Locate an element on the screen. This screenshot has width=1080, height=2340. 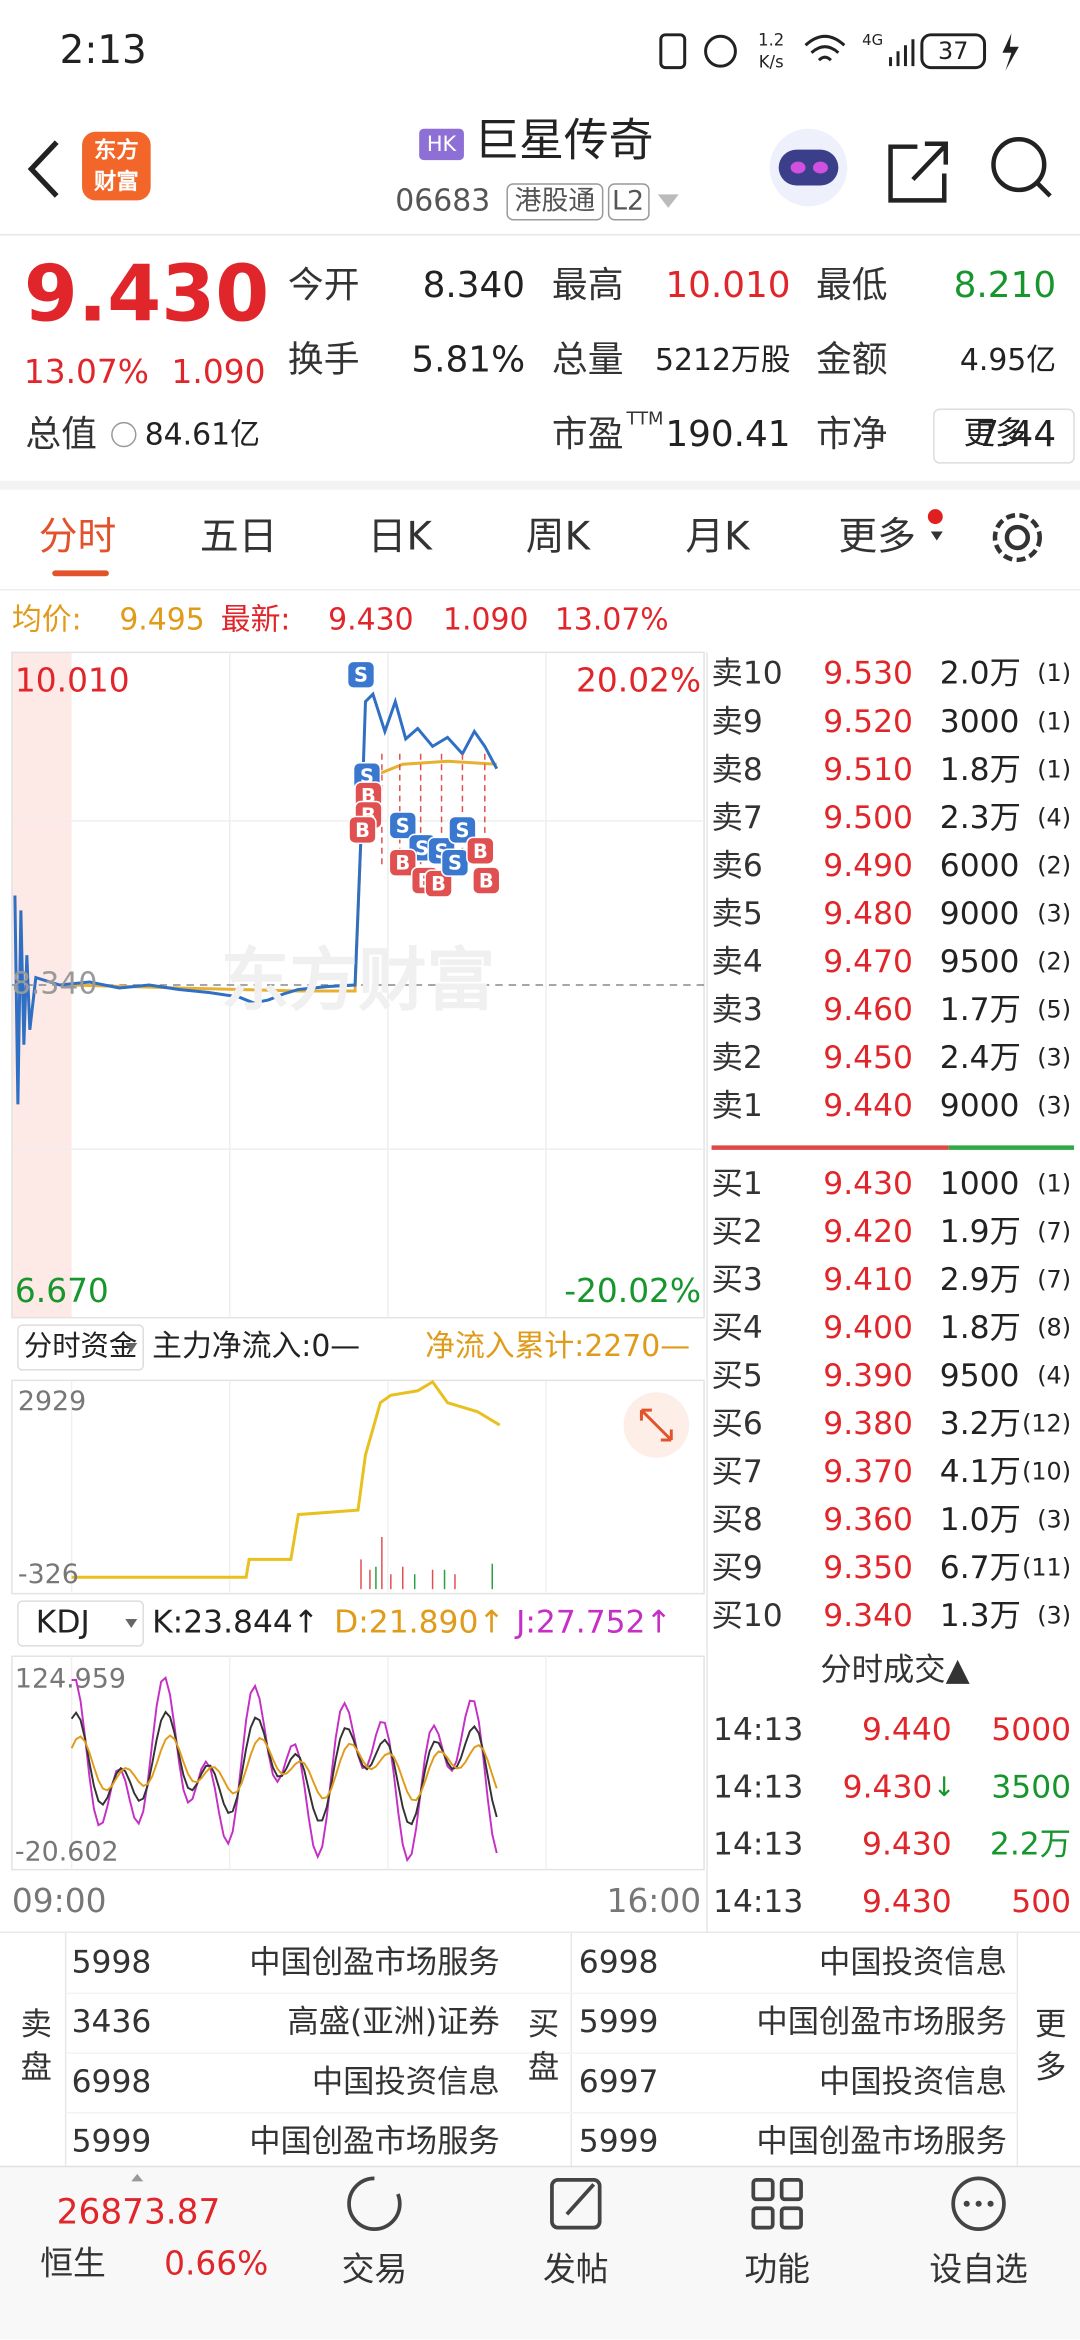
nav-item: 发帖 is located at coordinates (576, 2269).